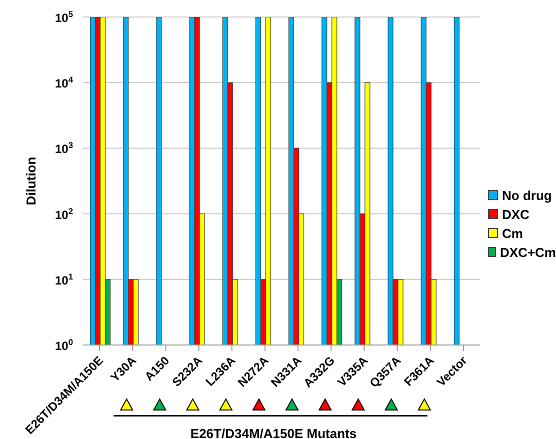  Describe the element at coordinates (273, 432) in the screenshot. I see `text: E26T/D34M/A150E Mutants` at that location.